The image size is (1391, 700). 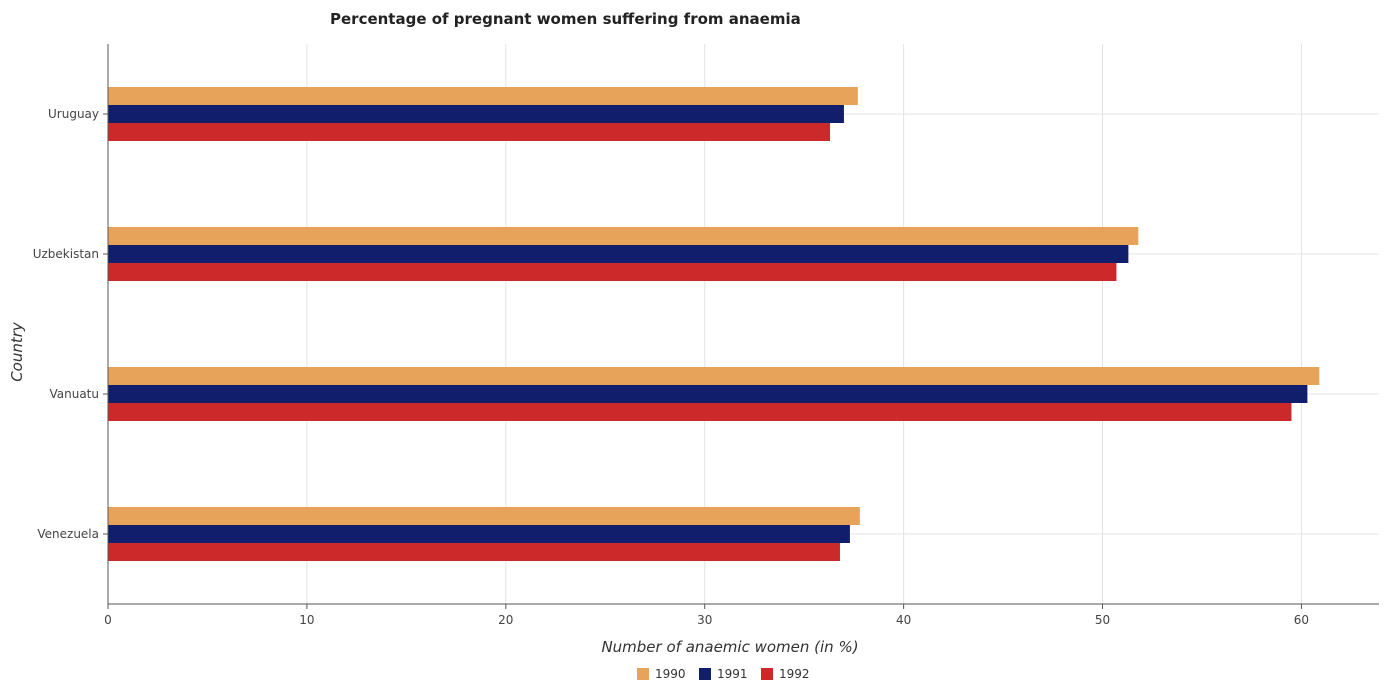 I want to click on x-axis-label: Number of anaemic women (in %), so click(x=729, y=647).